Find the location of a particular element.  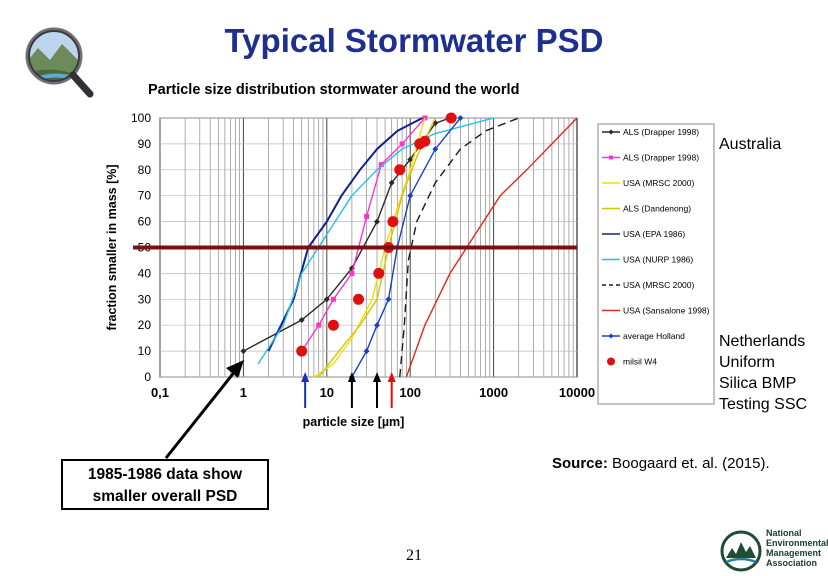

x-tick-label: 100 is located at coordinates (410, 392).